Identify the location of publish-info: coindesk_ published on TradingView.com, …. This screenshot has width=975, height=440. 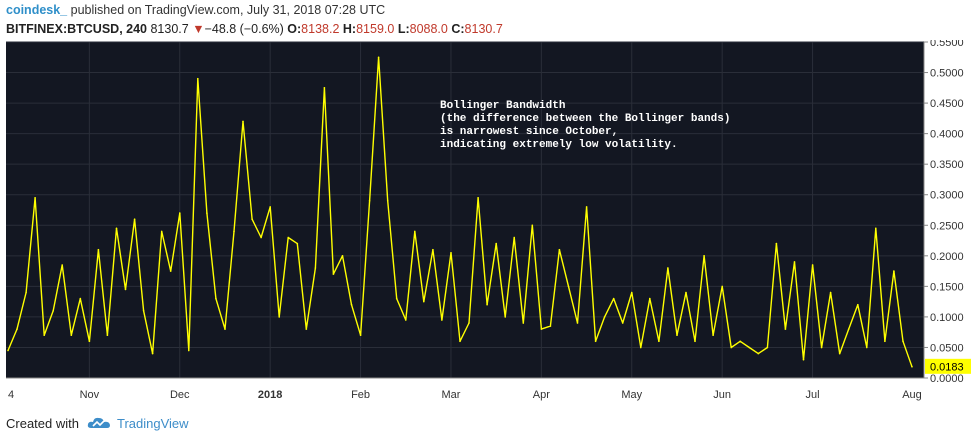
(195, 10).